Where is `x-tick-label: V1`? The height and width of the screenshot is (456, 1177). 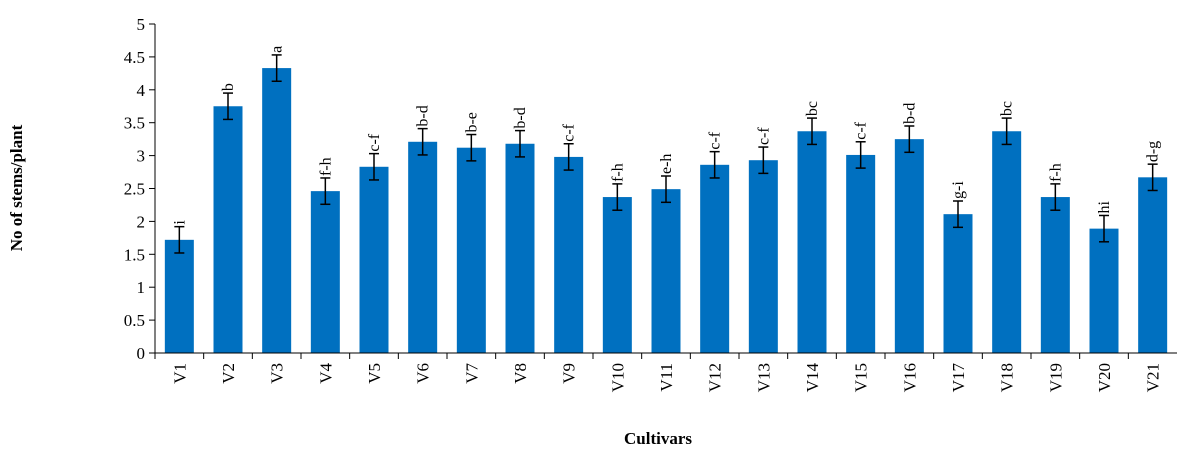
x-tick-label: V1 is located at coordinates (179, 373).